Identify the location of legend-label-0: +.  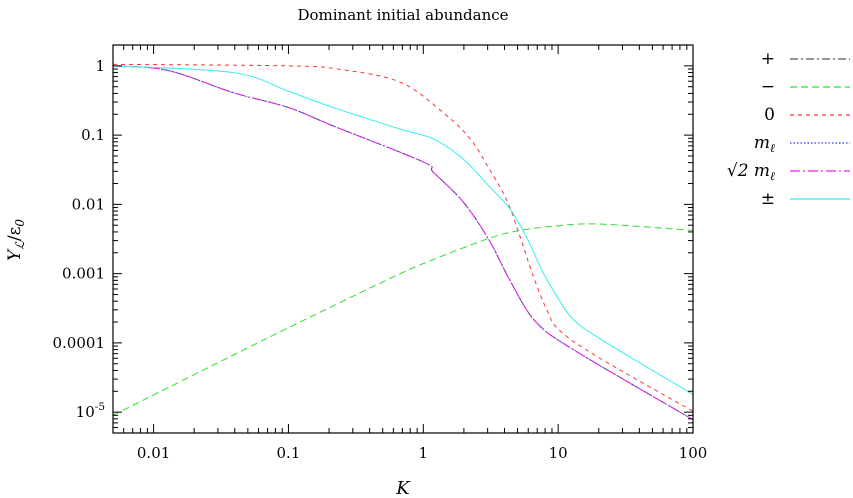
(768, 59).